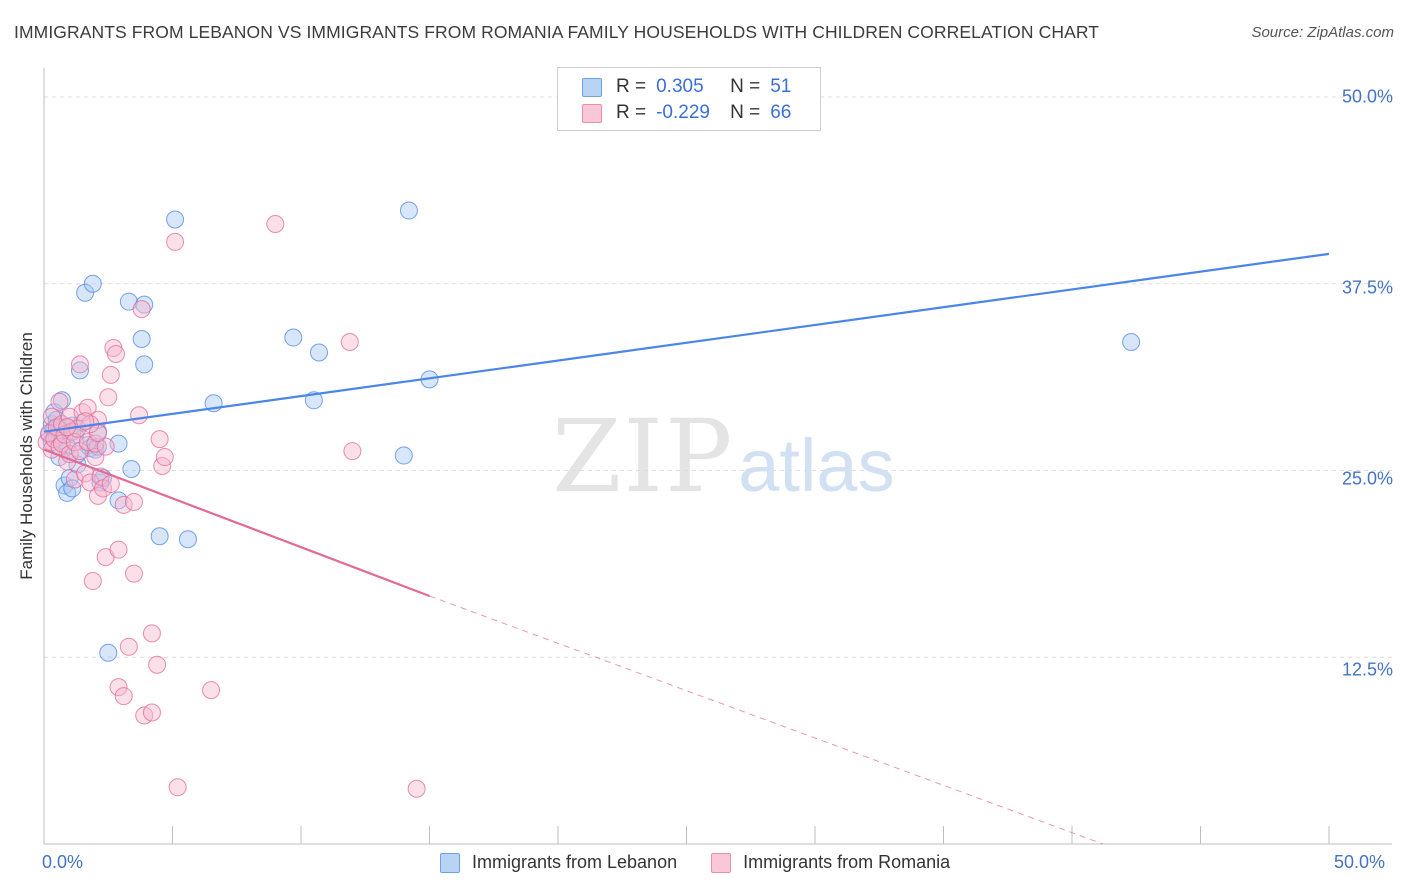 Image resolution: width=1406 pixels, height=892 pixels. I want to click on y-axis-label: Family Households with Children, so click(26, 456).